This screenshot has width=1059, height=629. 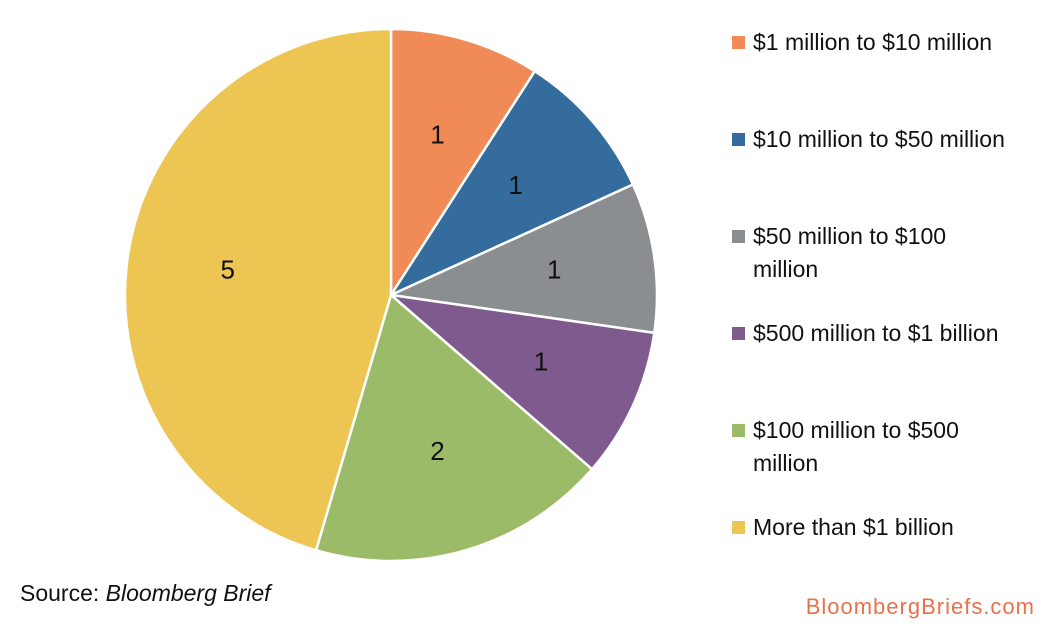 I want to click on source-note: Source: Bloomberg Brief, so click(x=145, y=593).